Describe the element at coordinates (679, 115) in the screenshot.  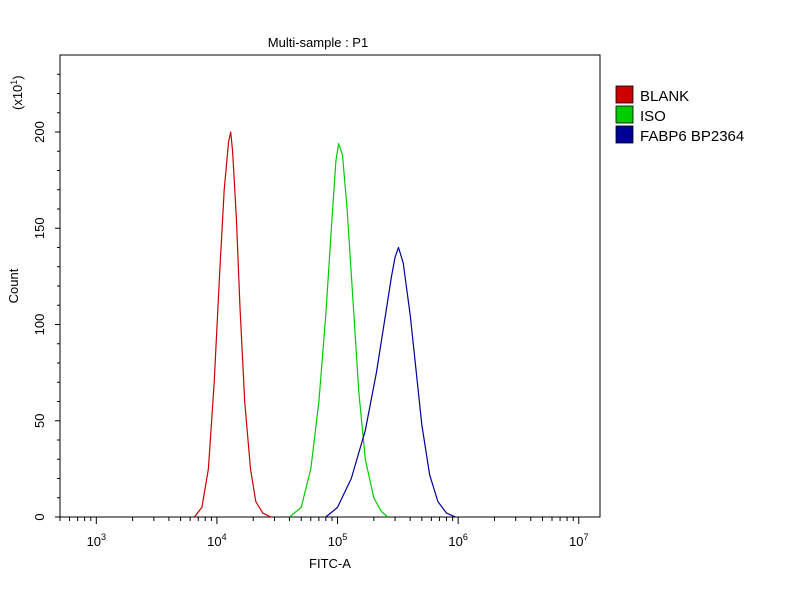
I see `legend: BLANK ISO FABP6 BP2364` at that location.